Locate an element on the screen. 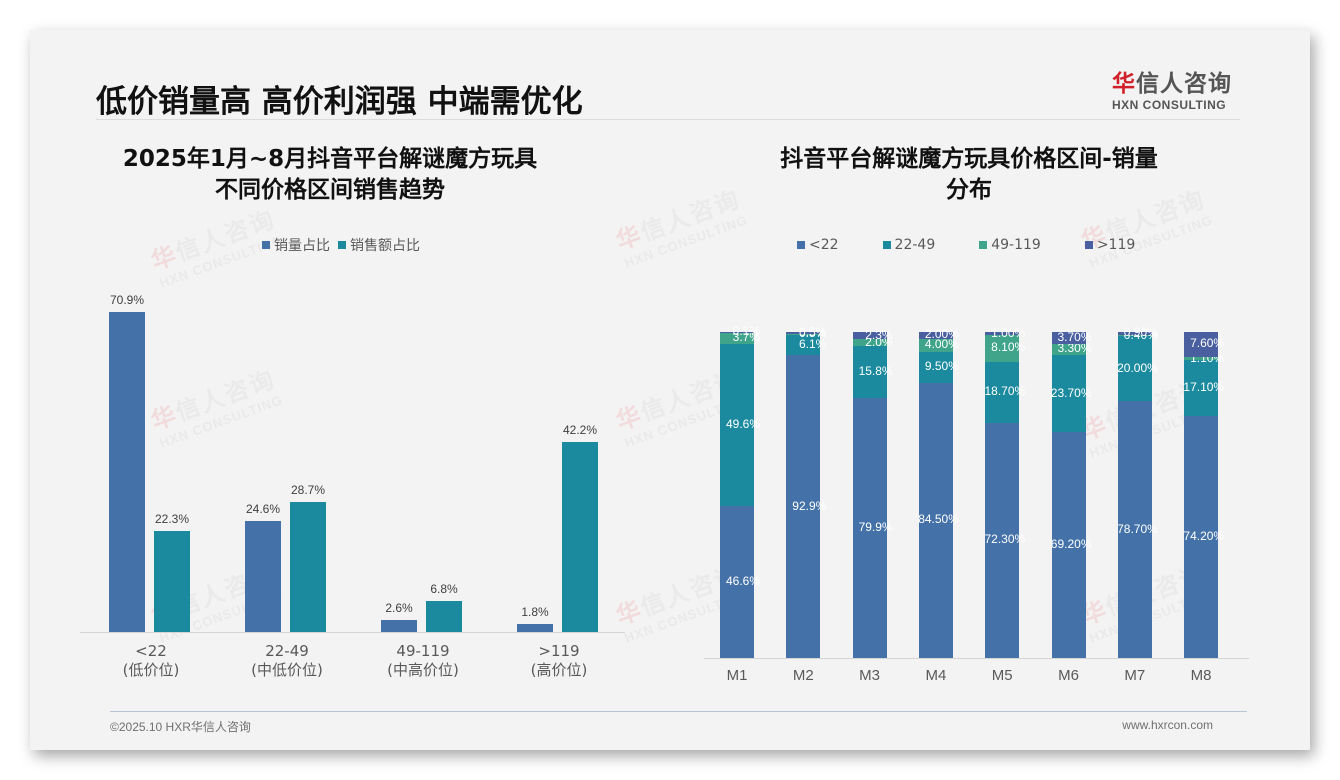 The image size is (1340, 780). month-label: M5 is located at coordinates (1002, 675).